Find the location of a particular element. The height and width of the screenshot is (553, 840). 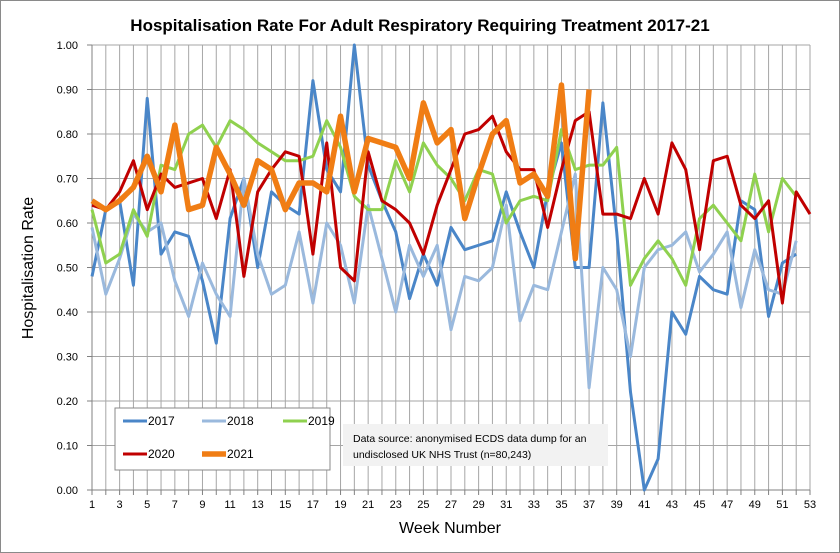

x-tick-label: 11 is located at coordinates (229, 505).